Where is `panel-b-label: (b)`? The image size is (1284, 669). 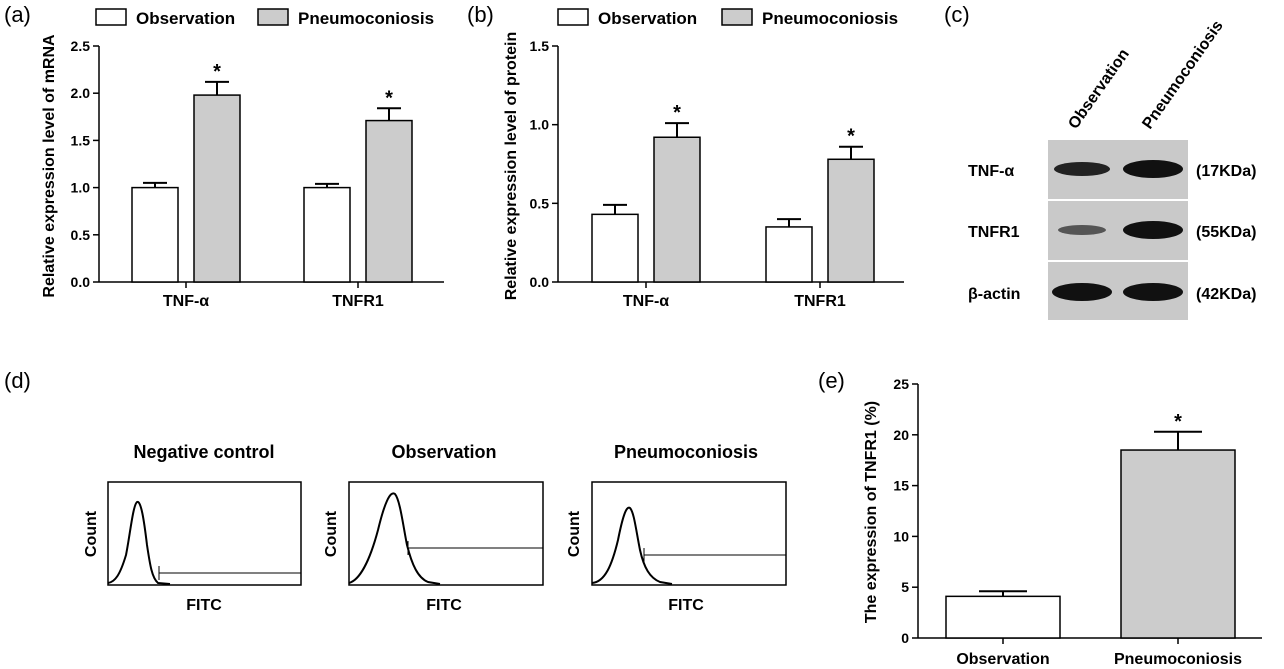 panel-b-label: (b) is located at coordinates (480, 14).